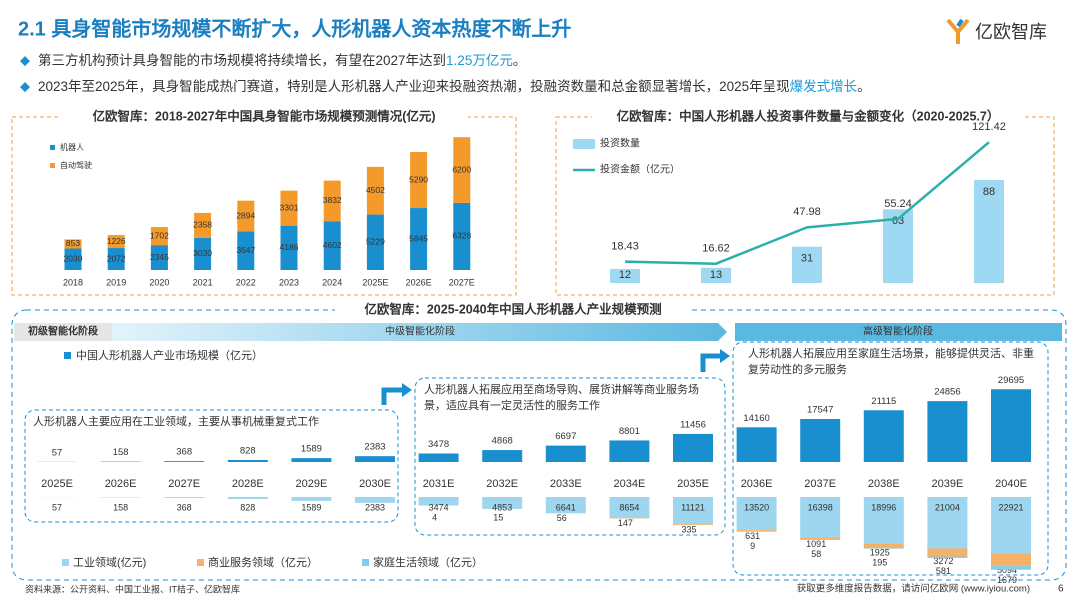 The image size is (1080, 605). I want to click on chart-title: 亿欧智库：2025-2040年中国人形机器人产业规模预测, so click(512, 308).